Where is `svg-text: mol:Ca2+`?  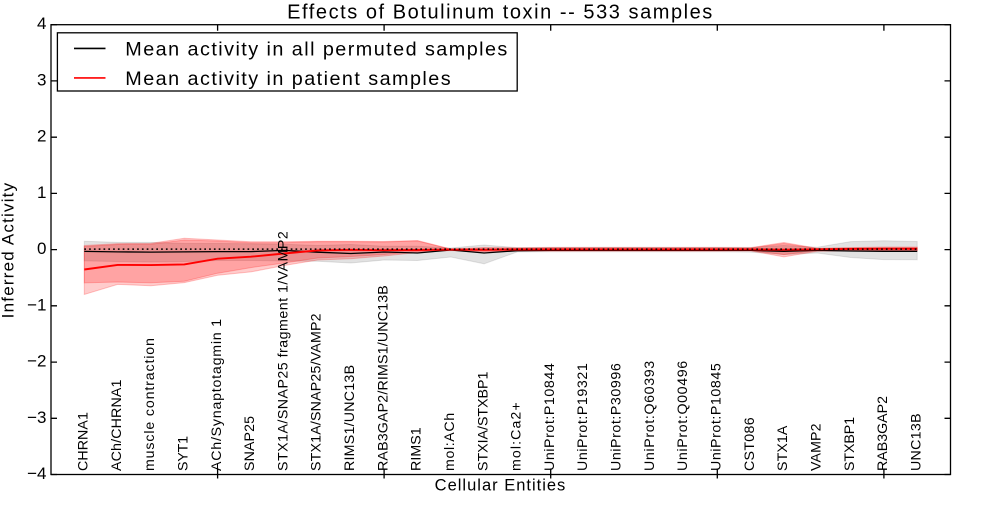 svg-text: mol:Ca2+ is located at coordinates (517, 436).